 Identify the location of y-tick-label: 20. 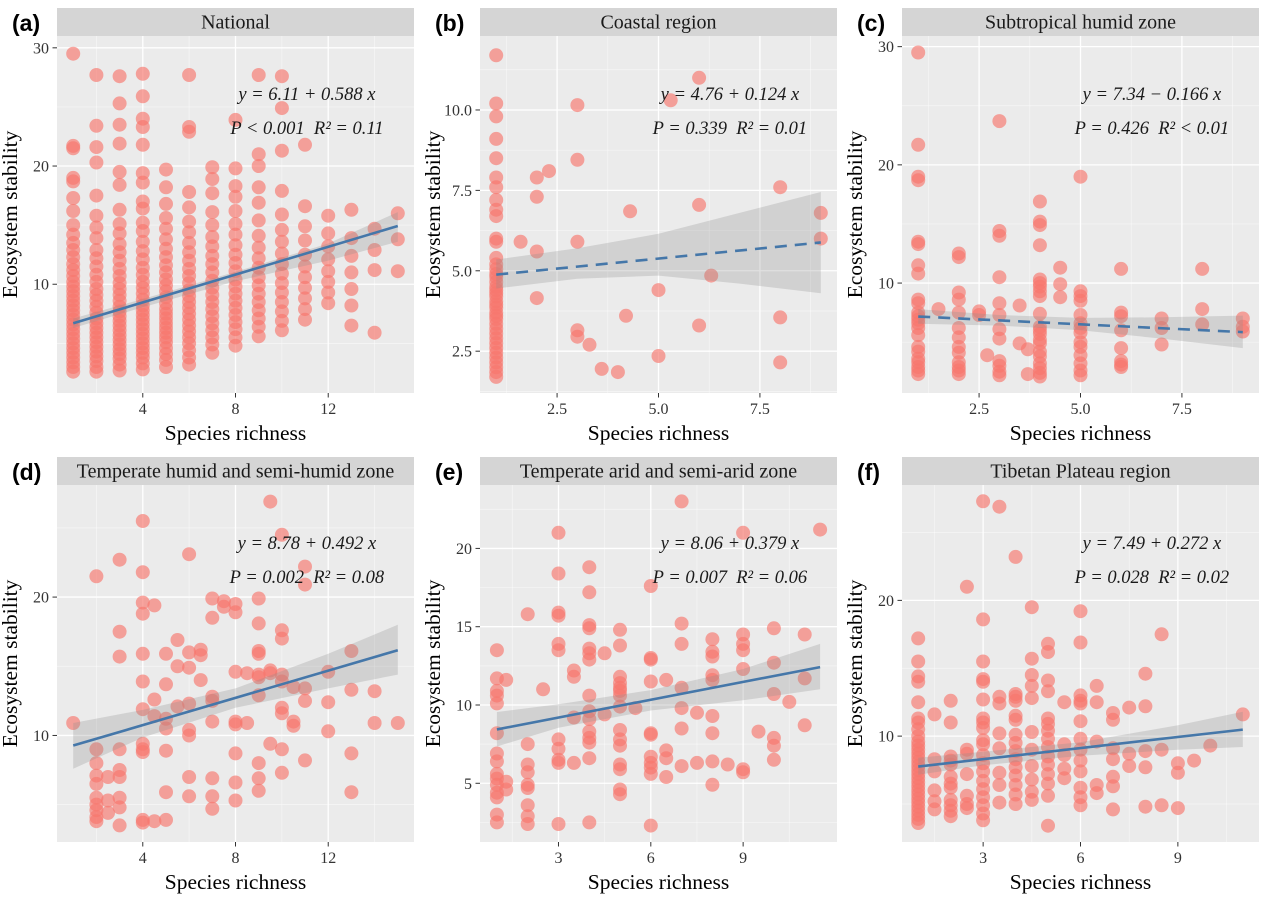
(464, 548).